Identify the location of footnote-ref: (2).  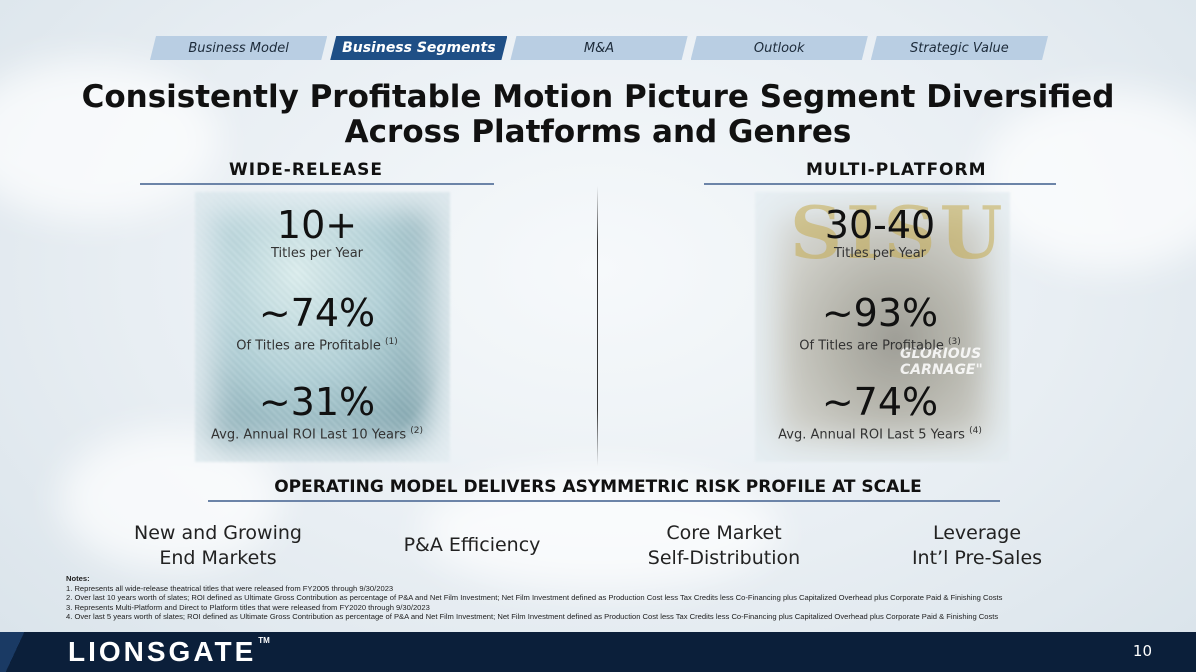
(416, 431).